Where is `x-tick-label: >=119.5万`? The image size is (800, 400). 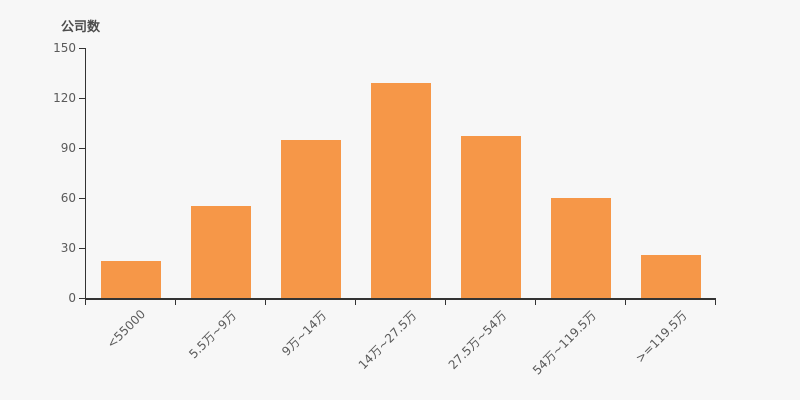
x-tick-label: >=119.5万 is located at coordinates (661, 337).